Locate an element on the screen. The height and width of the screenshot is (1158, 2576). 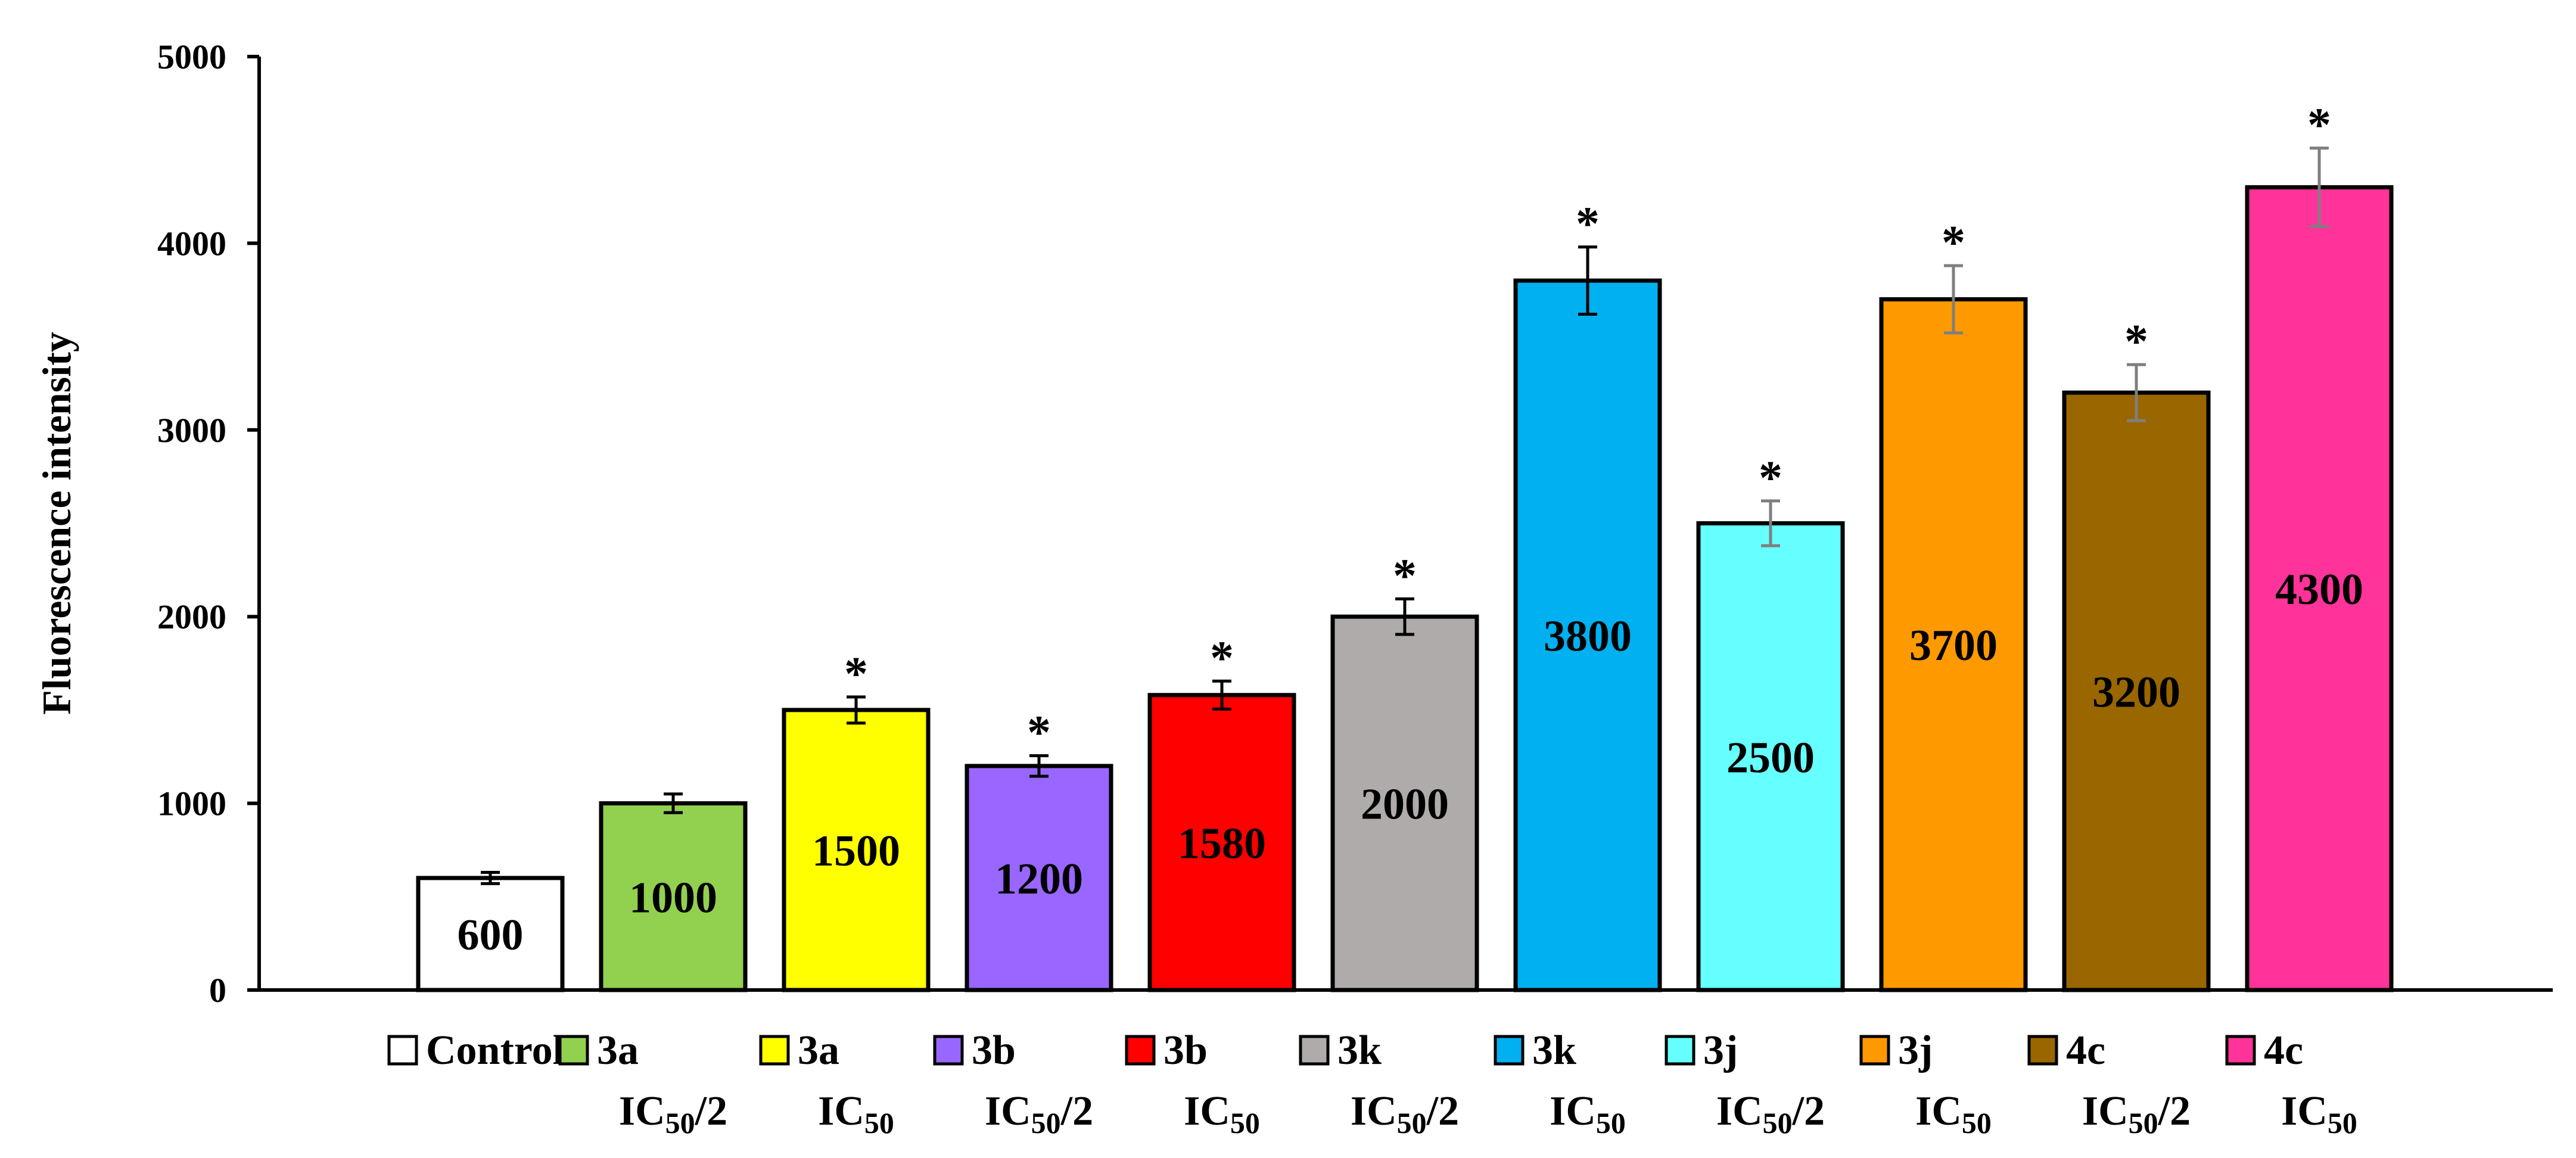
data-label: 2000 is located at coordinates (1405, 804).